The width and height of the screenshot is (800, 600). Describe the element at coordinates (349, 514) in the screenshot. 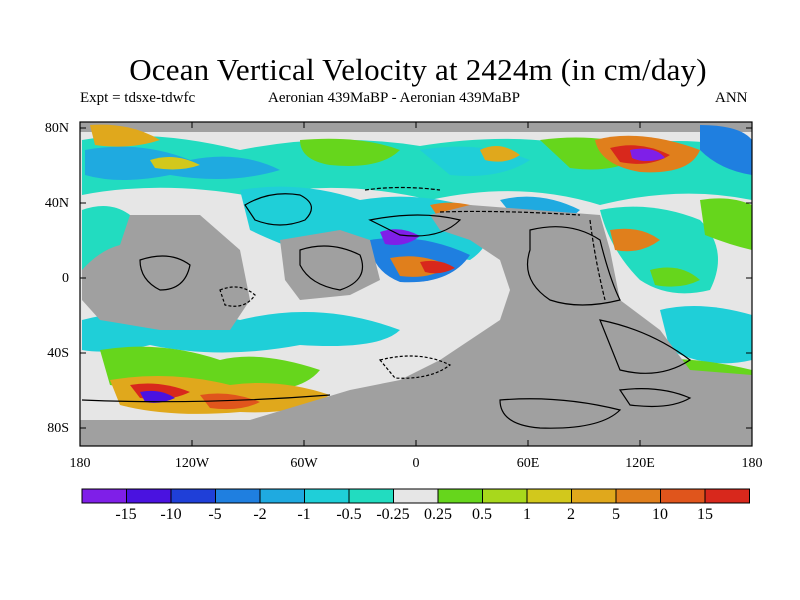

I see `colorbar-label: -0.5` at that location.